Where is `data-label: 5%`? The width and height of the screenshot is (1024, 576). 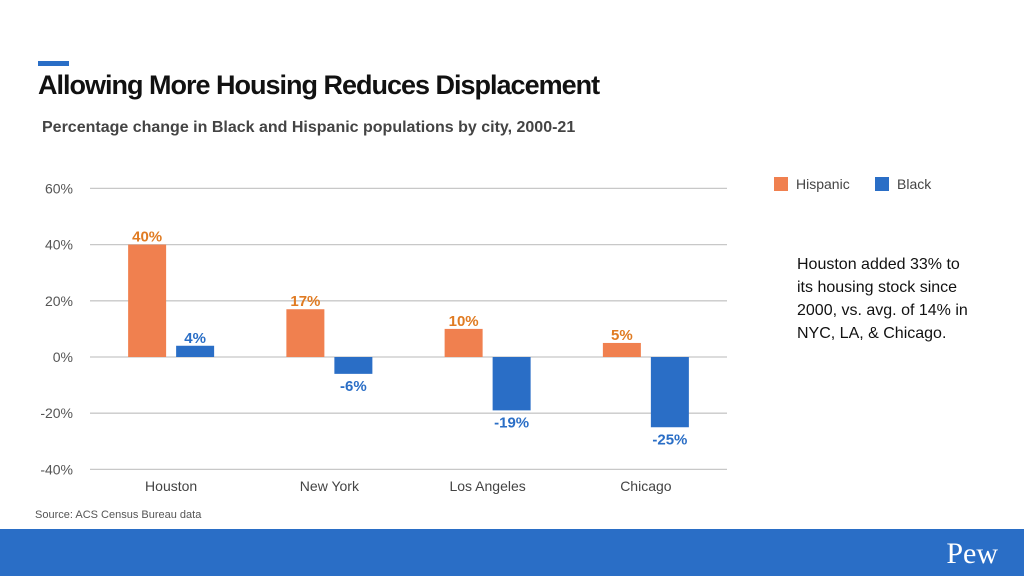
data-label: 5% is located at coordinates (622, 335).